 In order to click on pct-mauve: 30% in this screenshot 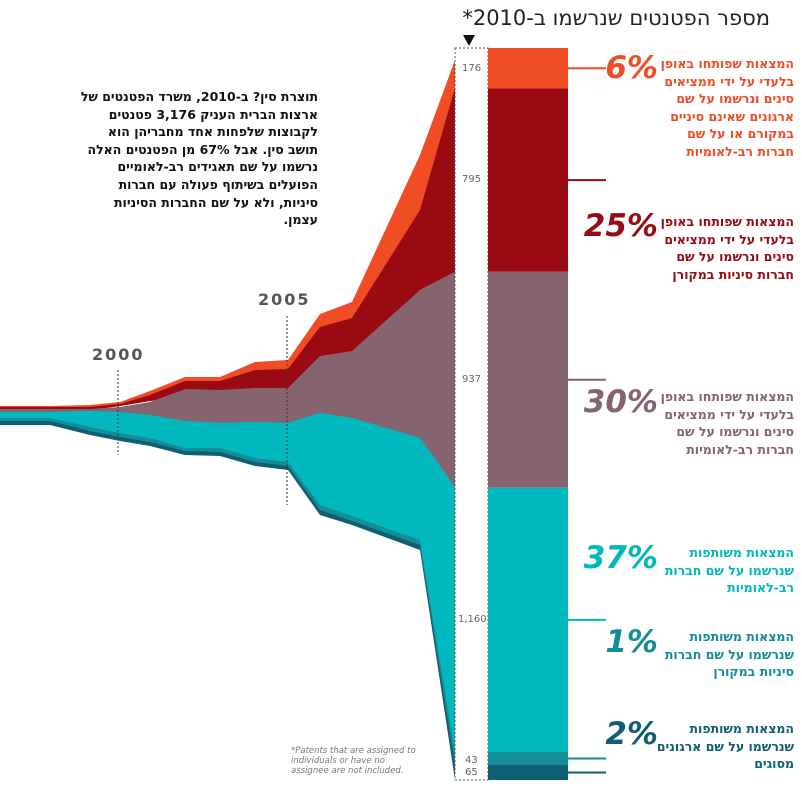, I will do `click(620, 402)`.